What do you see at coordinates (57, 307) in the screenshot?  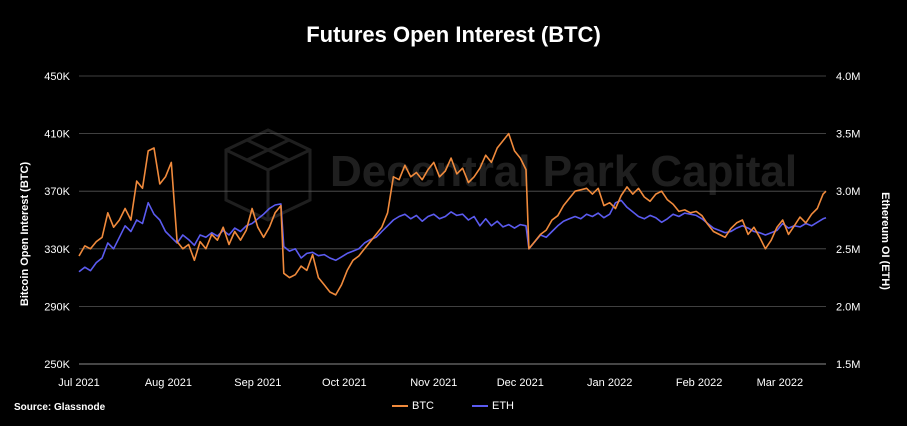 I see `y-left-tick-label: 290K` at bounding box center [57, 307].